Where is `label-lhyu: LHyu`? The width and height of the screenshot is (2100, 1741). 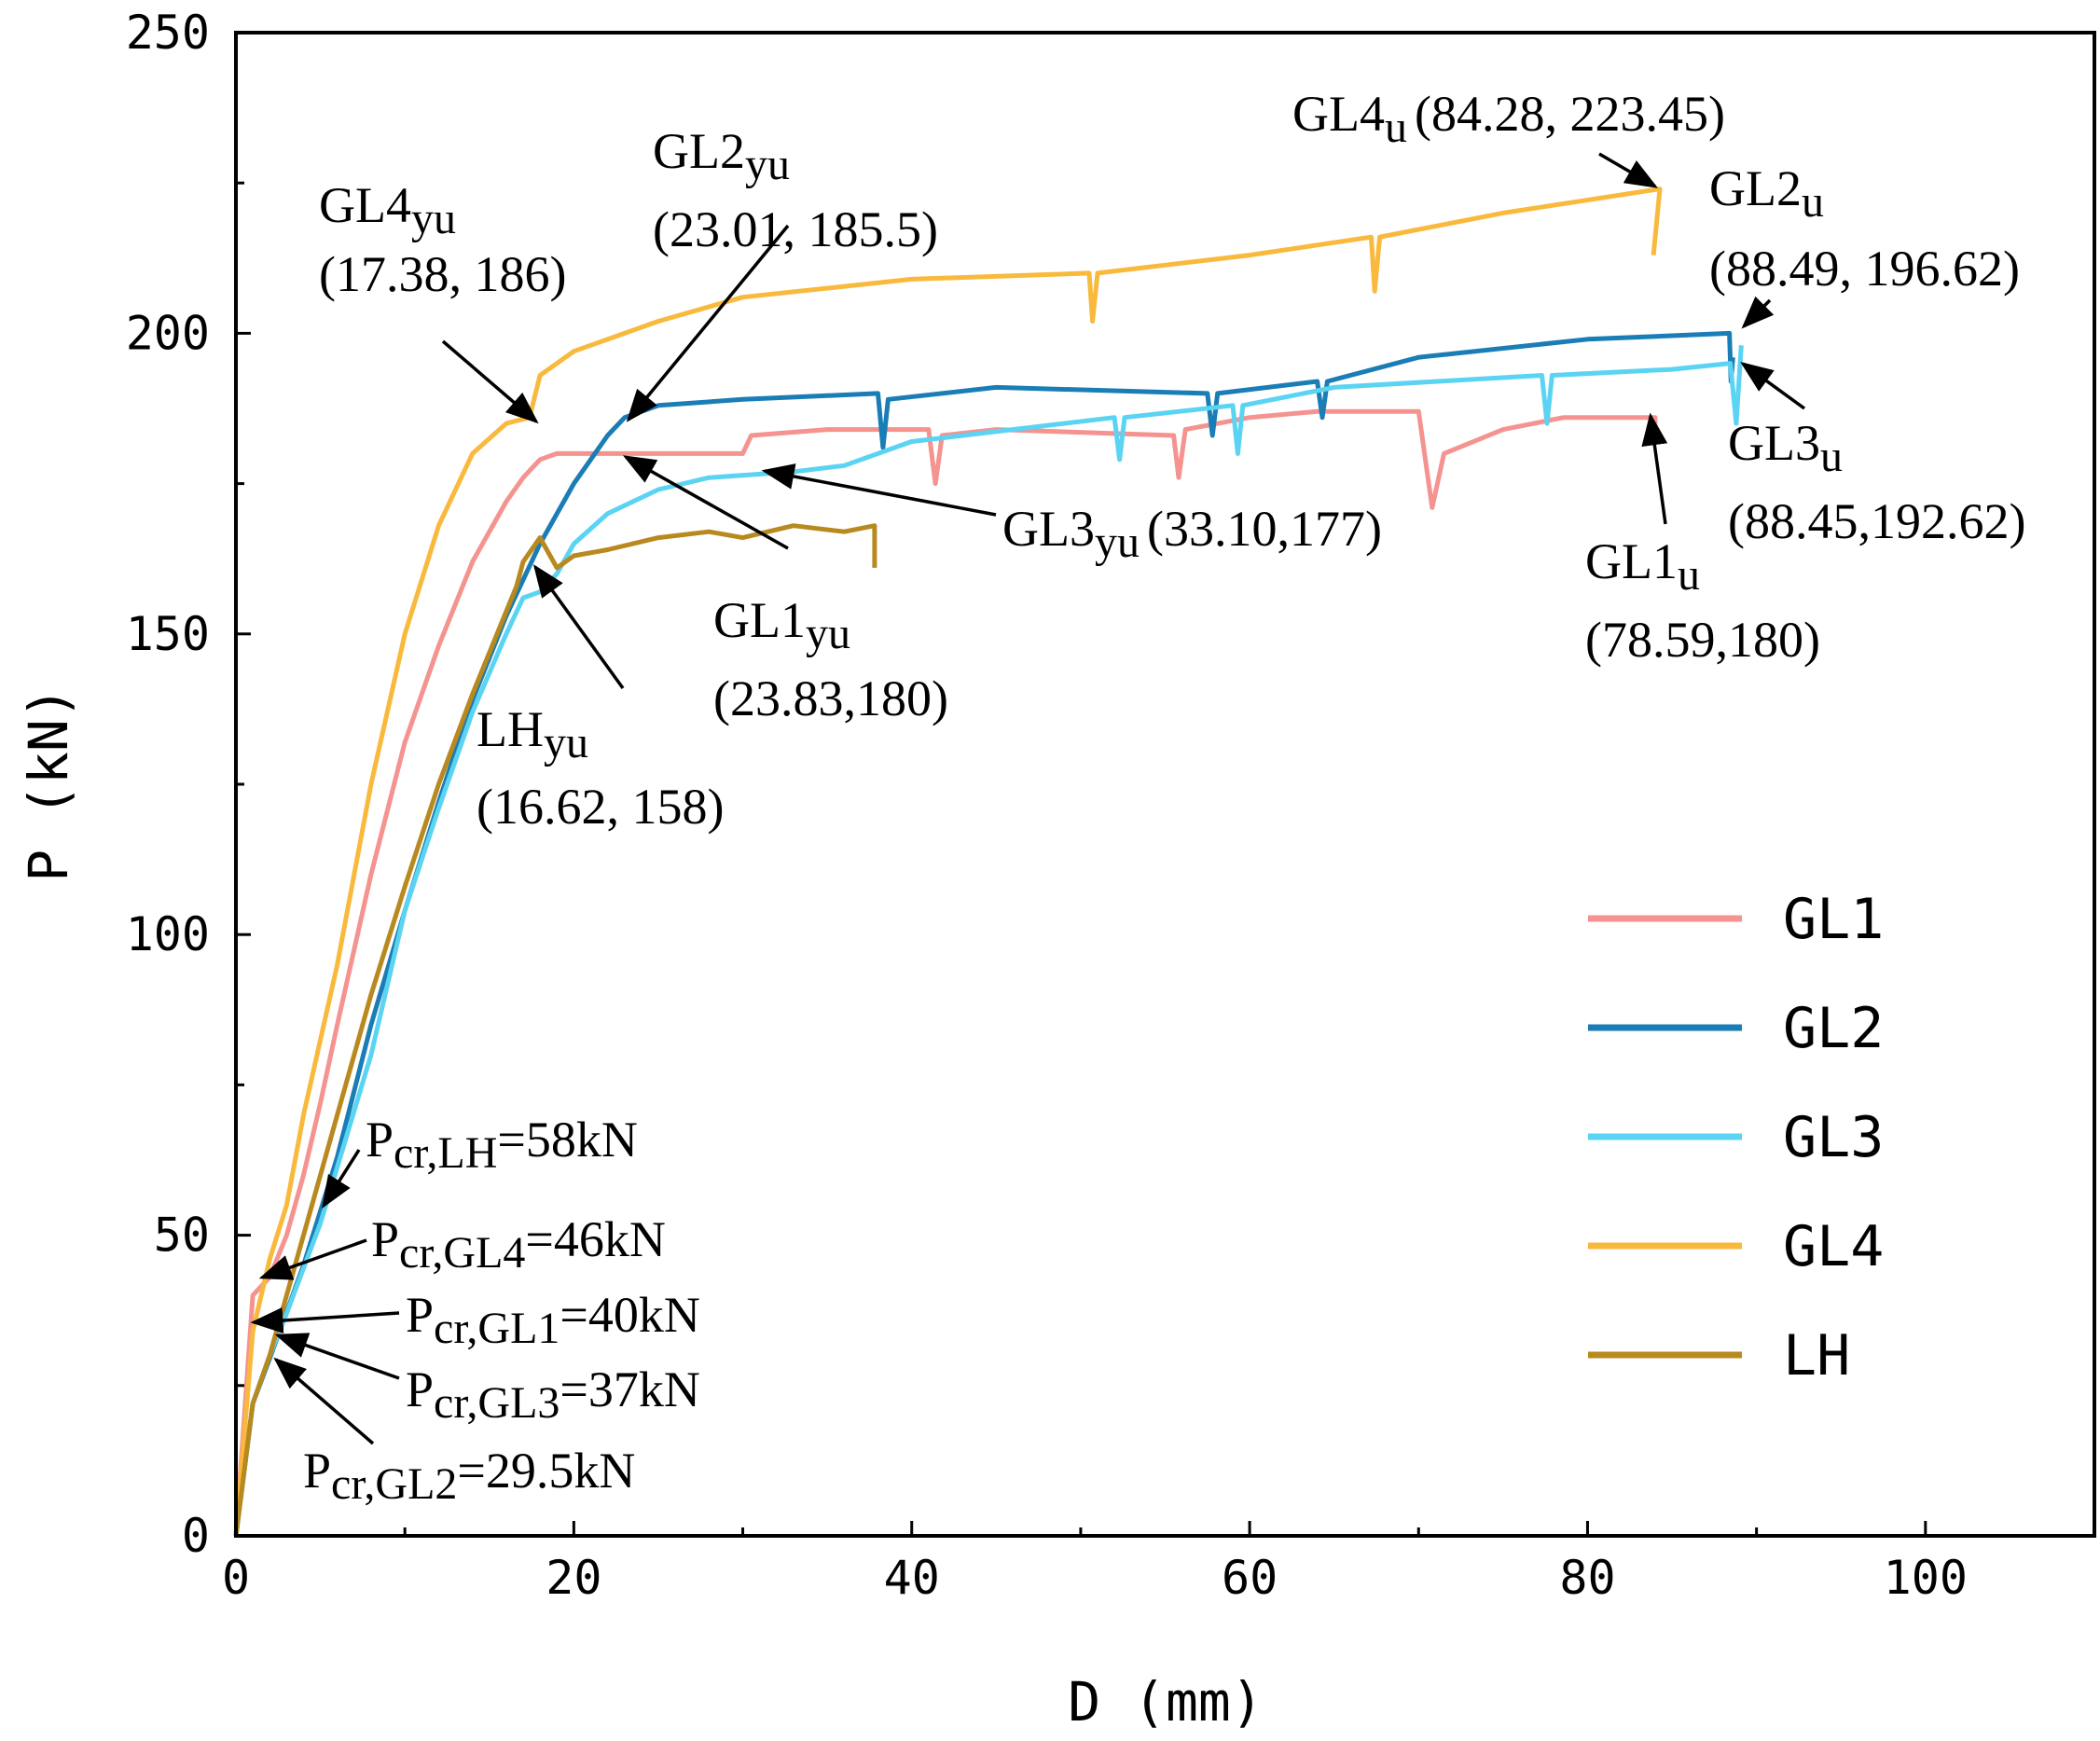
label-lhyu: LHyu is located at coordinates (533, 734).